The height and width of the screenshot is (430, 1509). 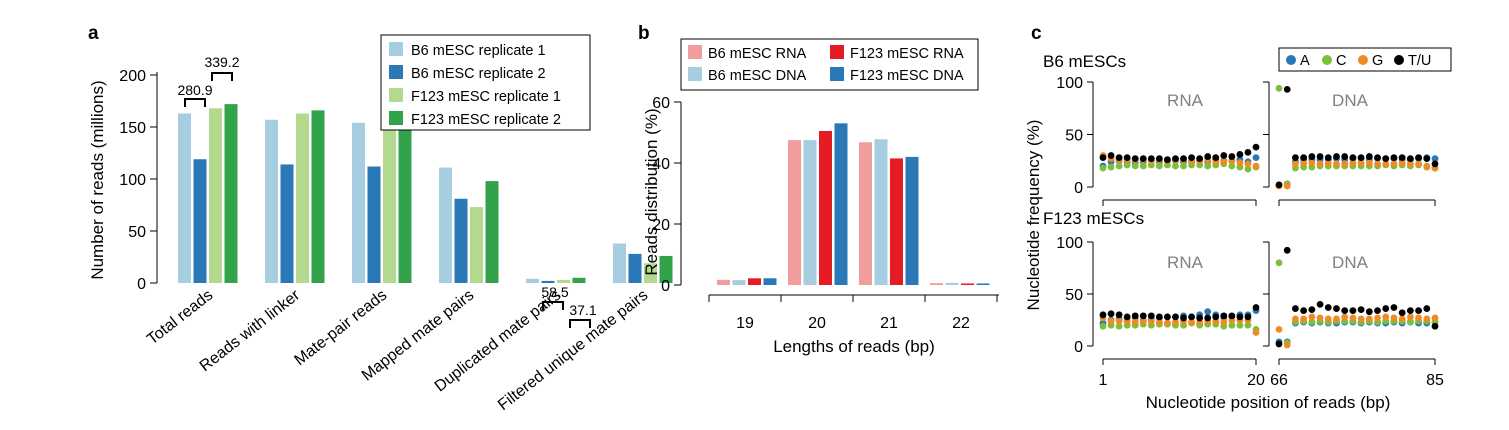 I want to click on panel-a-legend-box, so click(x=485, y=82).